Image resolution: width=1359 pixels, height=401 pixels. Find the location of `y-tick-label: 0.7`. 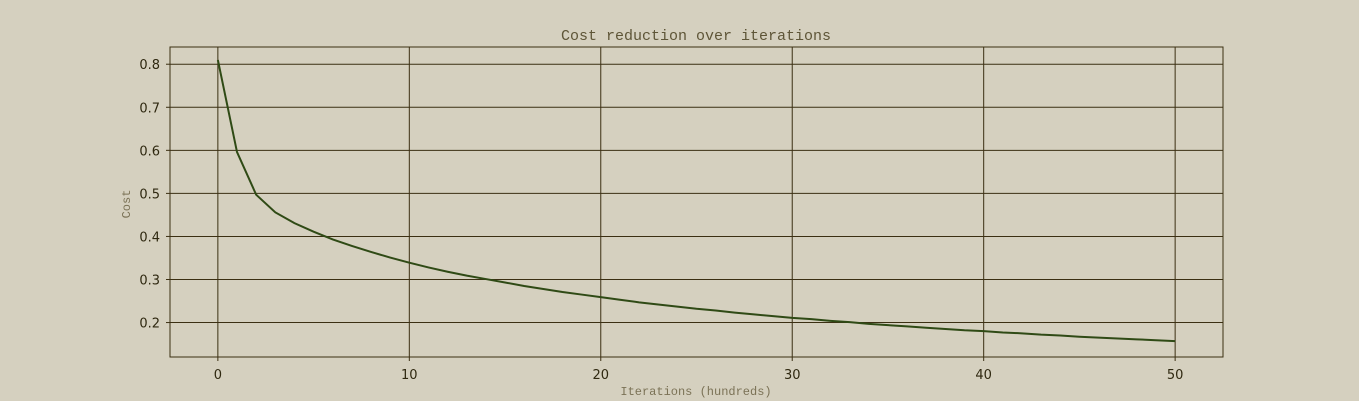

y-tick-label: 0.7 is located at coordinates (149, 108).